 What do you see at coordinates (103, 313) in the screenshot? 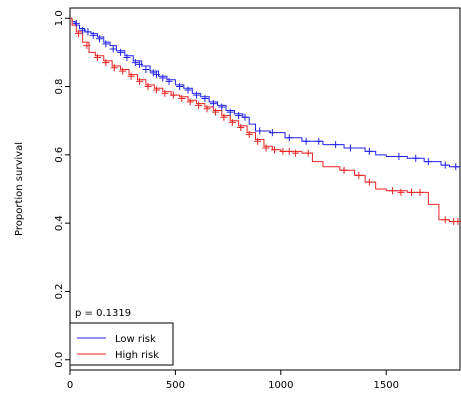
I see `p-value-annotation: p = 0.1319` at bounding box center [103, 313].